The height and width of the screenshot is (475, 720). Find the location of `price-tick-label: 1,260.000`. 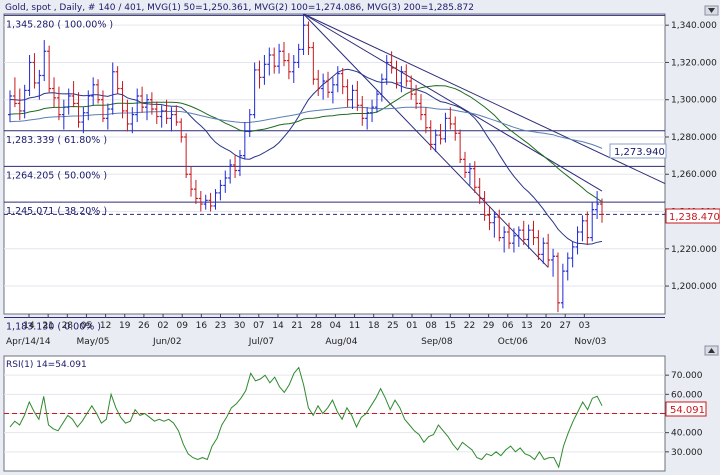

price-tick-label: 1,260.000 is located at coordinates (694, 175).